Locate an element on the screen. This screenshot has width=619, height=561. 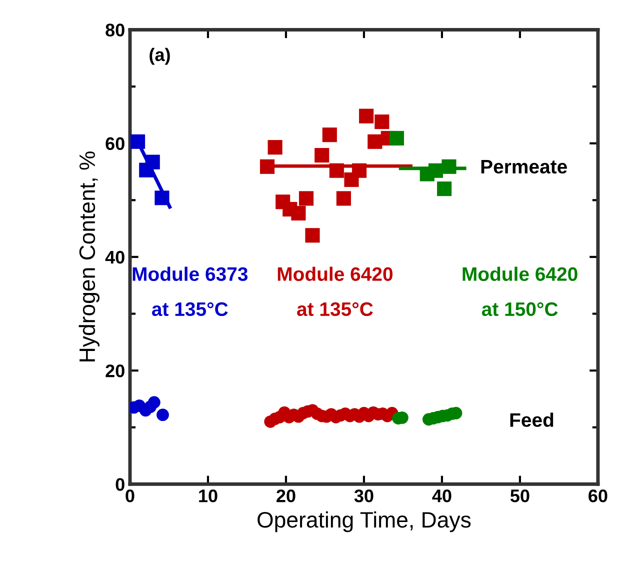
x-axis-title: Operating Time, Days is located at coordinates (364, 521).